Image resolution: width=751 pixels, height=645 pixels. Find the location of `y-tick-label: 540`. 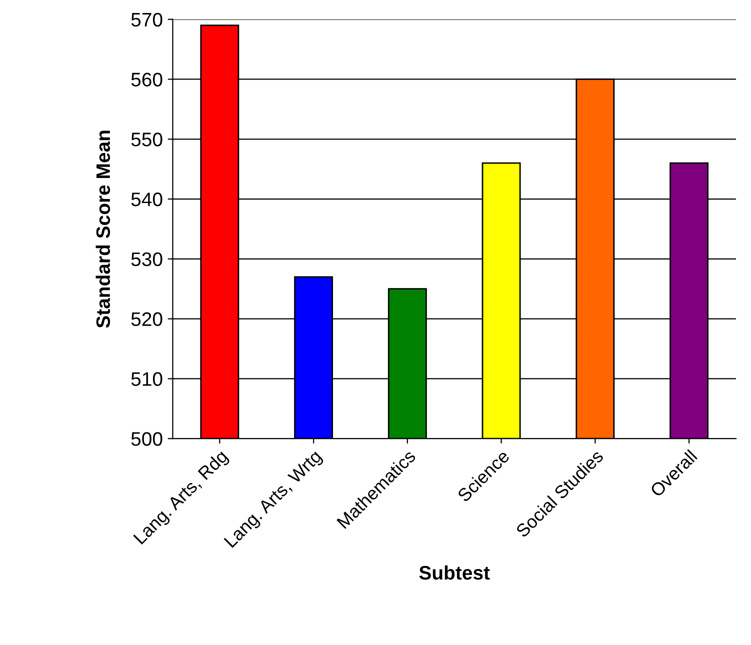

y-tick-label: 540 is located at coordinates (146, 199).